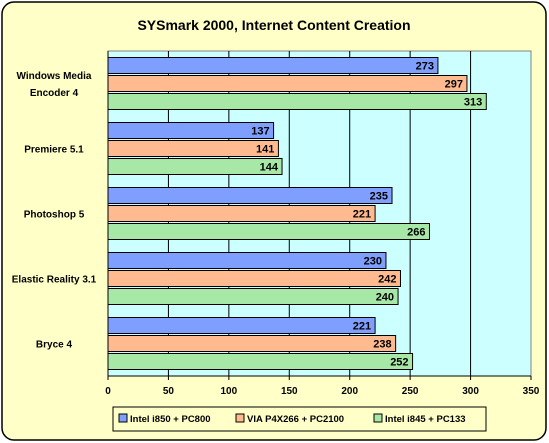  What do you see at coordinates (54, 345) in the screenshot?
I see `category-label: Bryce 4` at bounding box center [54, 345].